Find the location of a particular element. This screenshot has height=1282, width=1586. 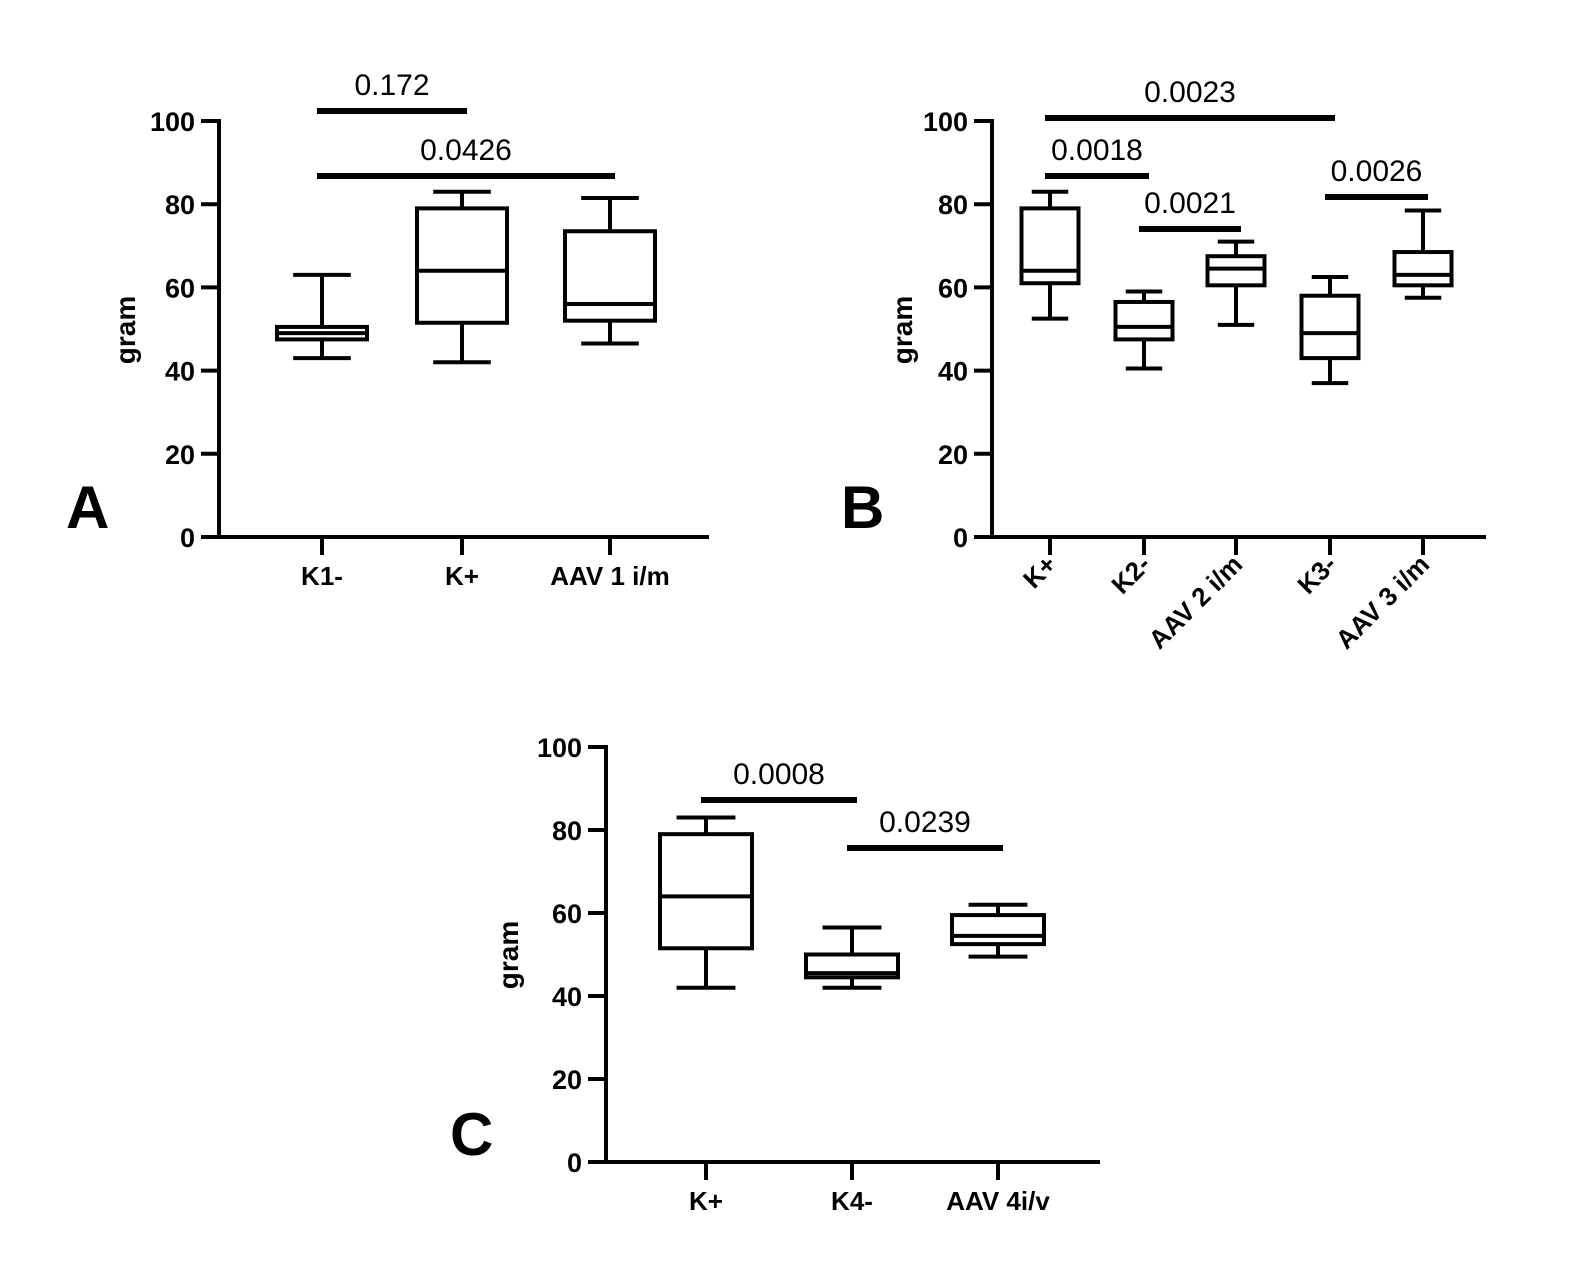

panel-letter: A is located at coordinates (87, 507).